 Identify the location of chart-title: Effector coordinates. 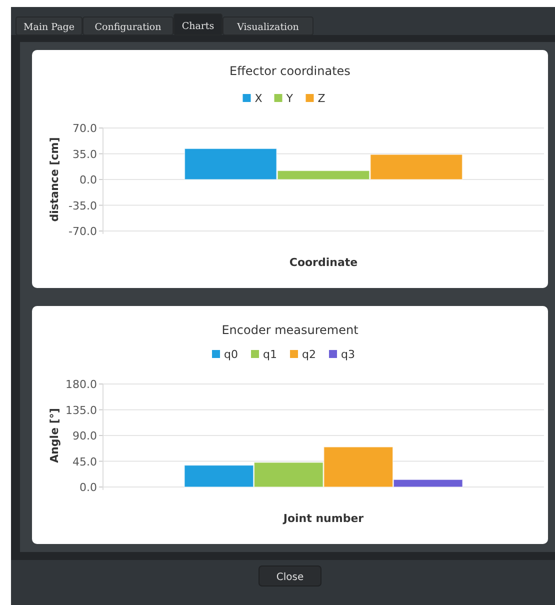
(290, 71).